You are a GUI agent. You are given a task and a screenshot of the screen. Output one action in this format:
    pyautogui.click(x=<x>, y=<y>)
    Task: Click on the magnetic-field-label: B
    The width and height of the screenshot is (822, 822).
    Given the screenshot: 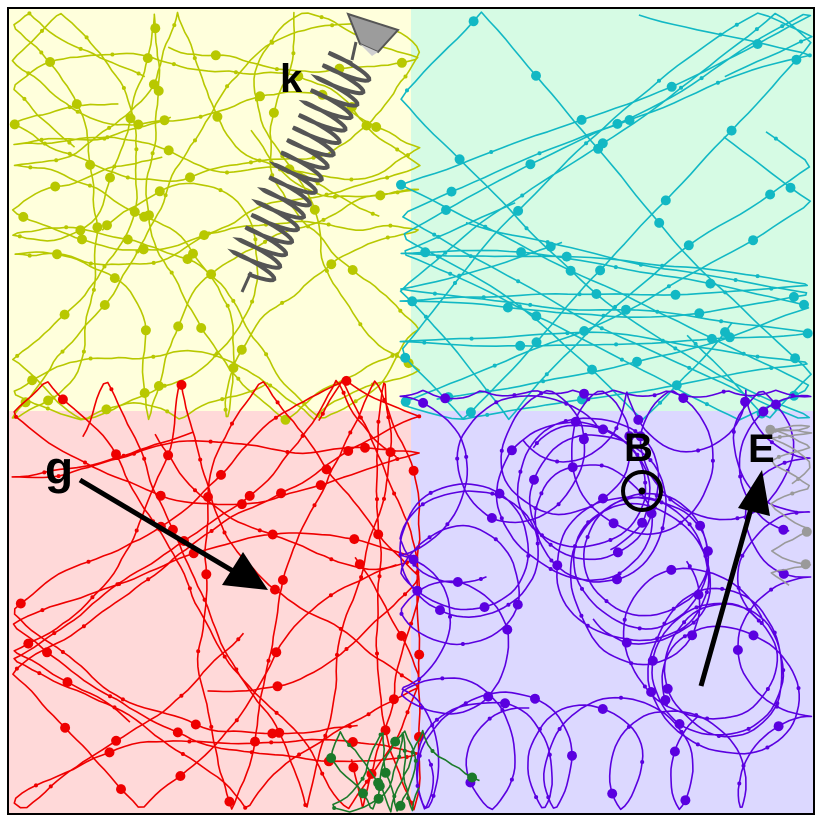 What is the action you would take?
    pyautogui.click(x=638, y=448)
    